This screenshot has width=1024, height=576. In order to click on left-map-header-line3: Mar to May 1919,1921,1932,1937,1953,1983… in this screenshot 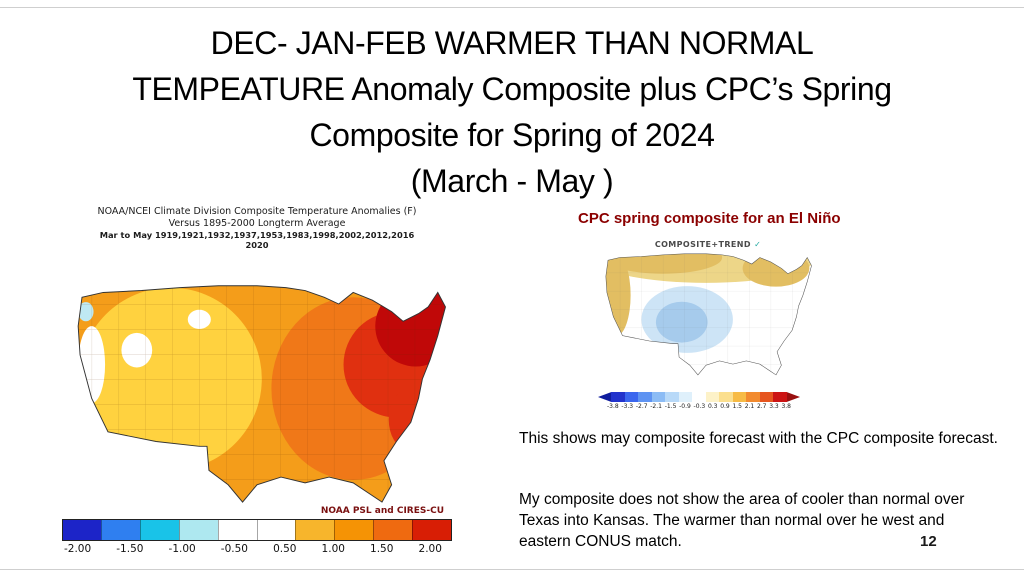, I will do `click(257, 235)`.